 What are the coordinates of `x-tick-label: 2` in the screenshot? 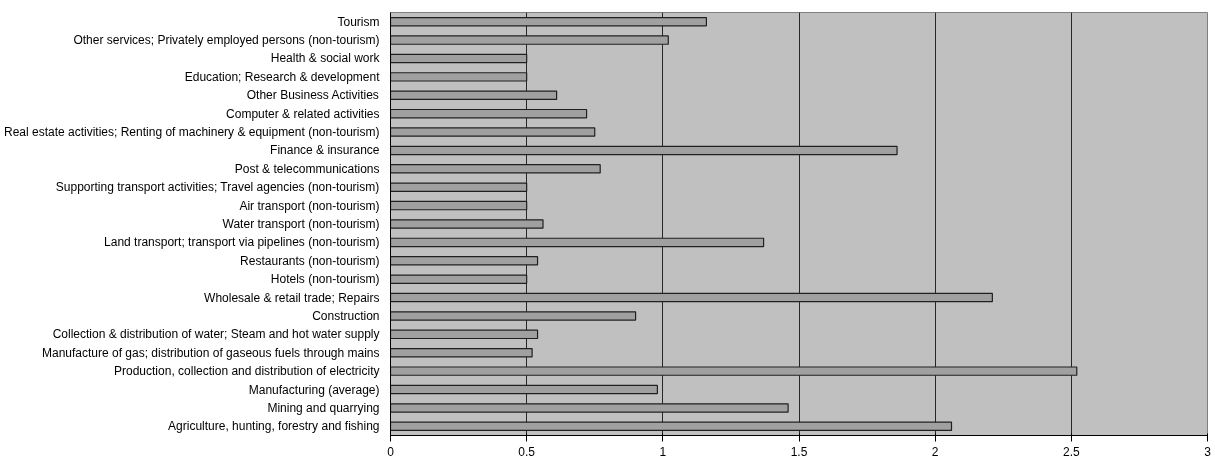 It's located at (935, 451).